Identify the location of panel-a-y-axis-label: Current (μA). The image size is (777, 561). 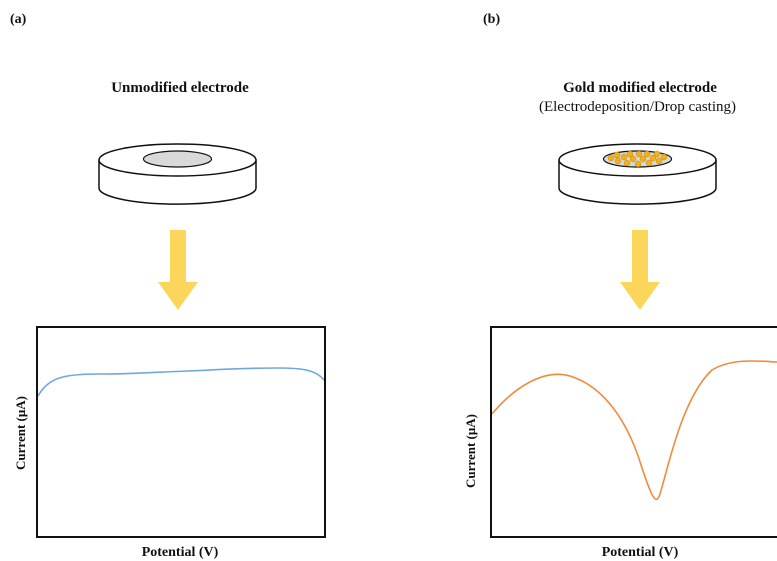
(20, 433).